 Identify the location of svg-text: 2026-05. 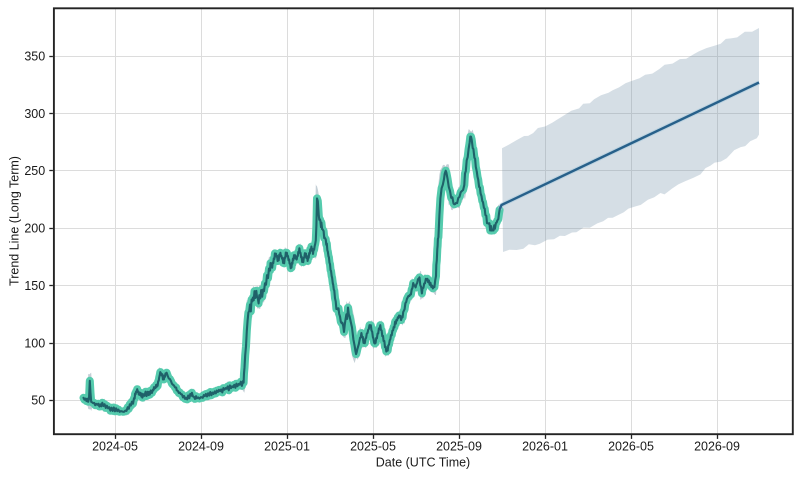
(631, 447).